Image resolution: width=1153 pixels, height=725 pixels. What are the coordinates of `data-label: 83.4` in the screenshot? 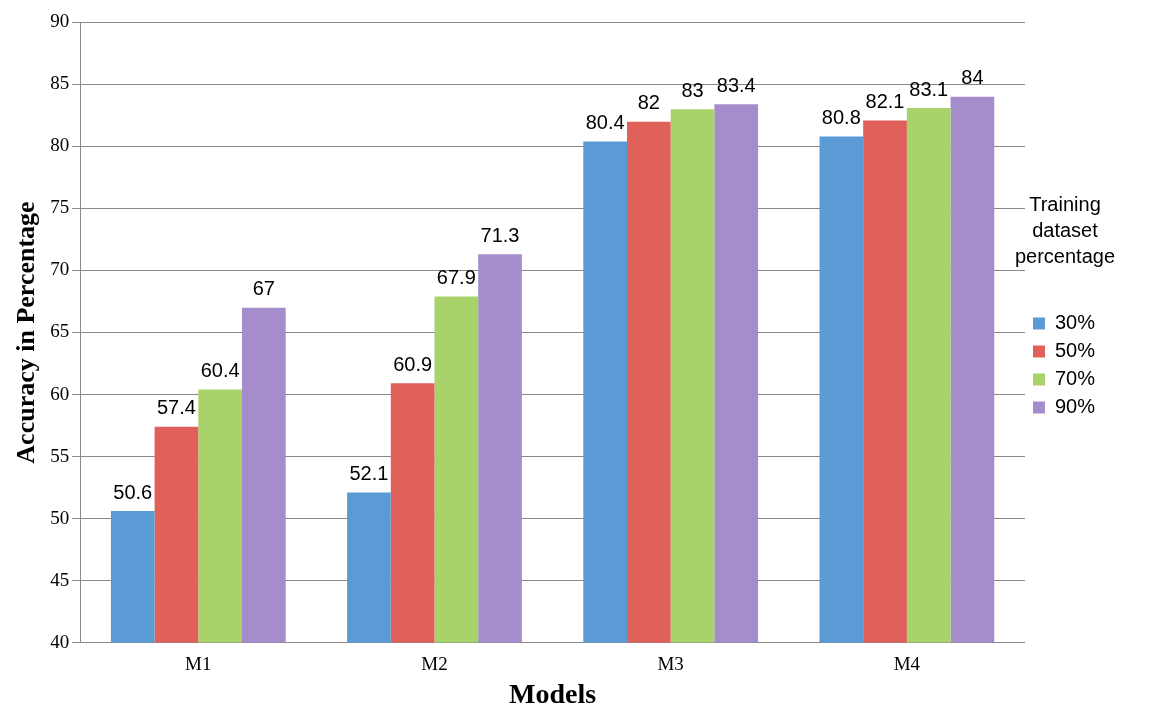 It's located at (736, 84).